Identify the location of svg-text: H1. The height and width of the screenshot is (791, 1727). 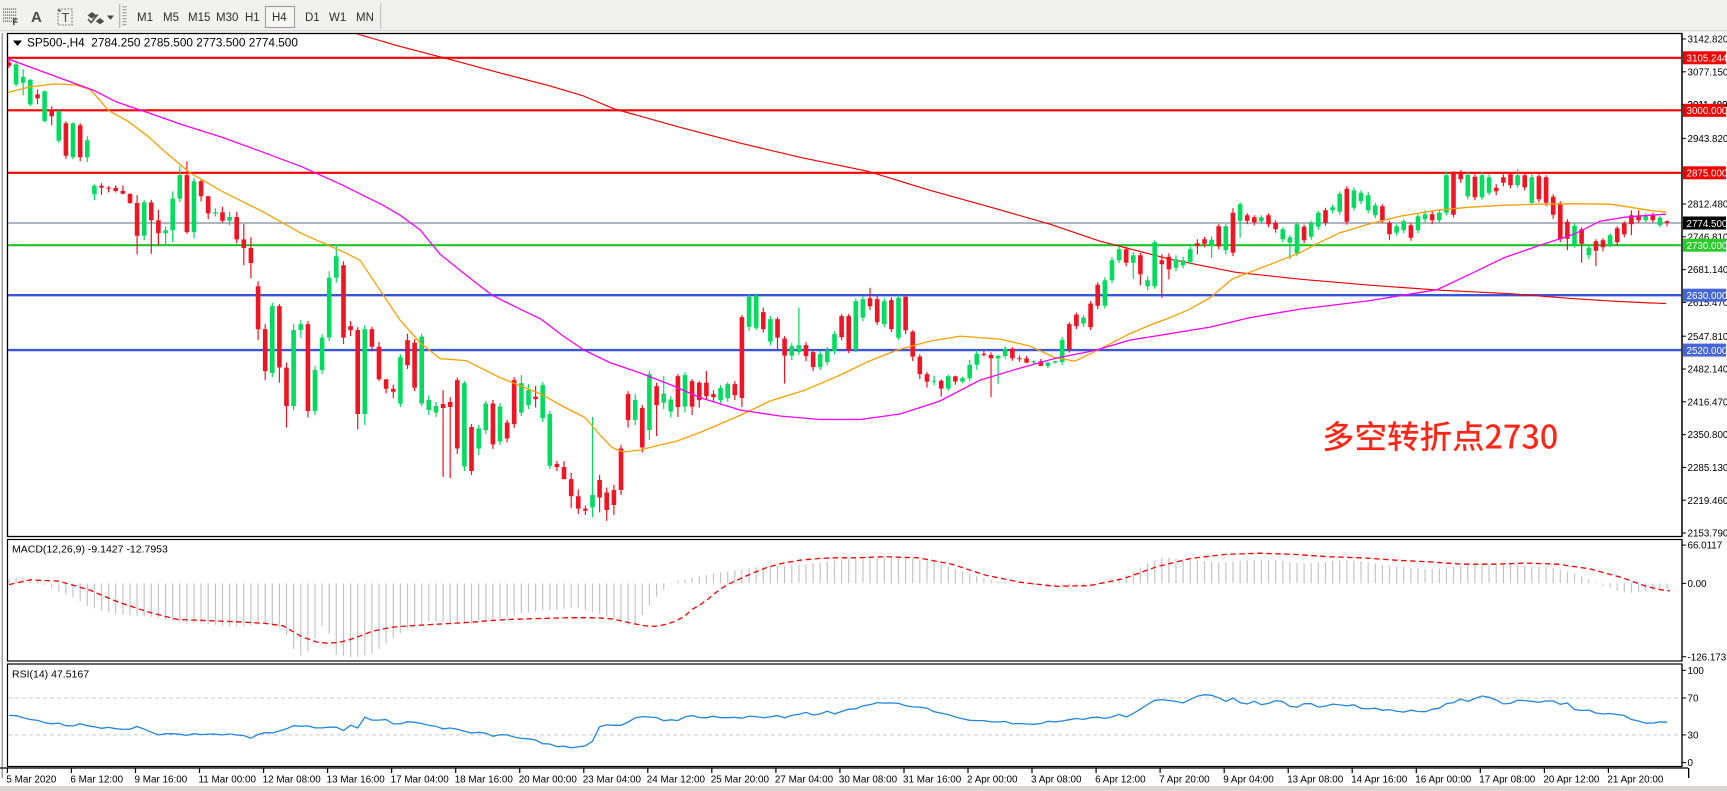
(252, 18).